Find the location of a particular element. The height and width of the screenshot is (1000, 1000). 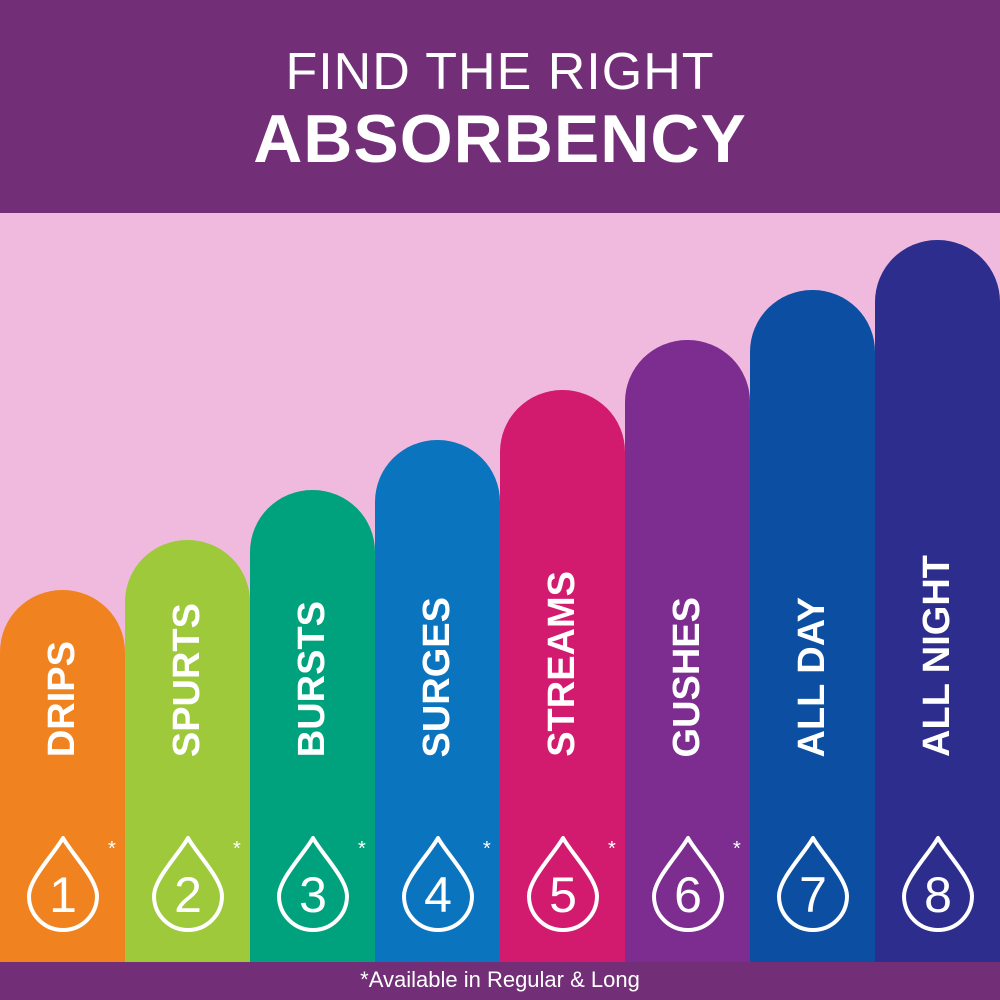

level-number: 4 is located at coordinates (438, 895).